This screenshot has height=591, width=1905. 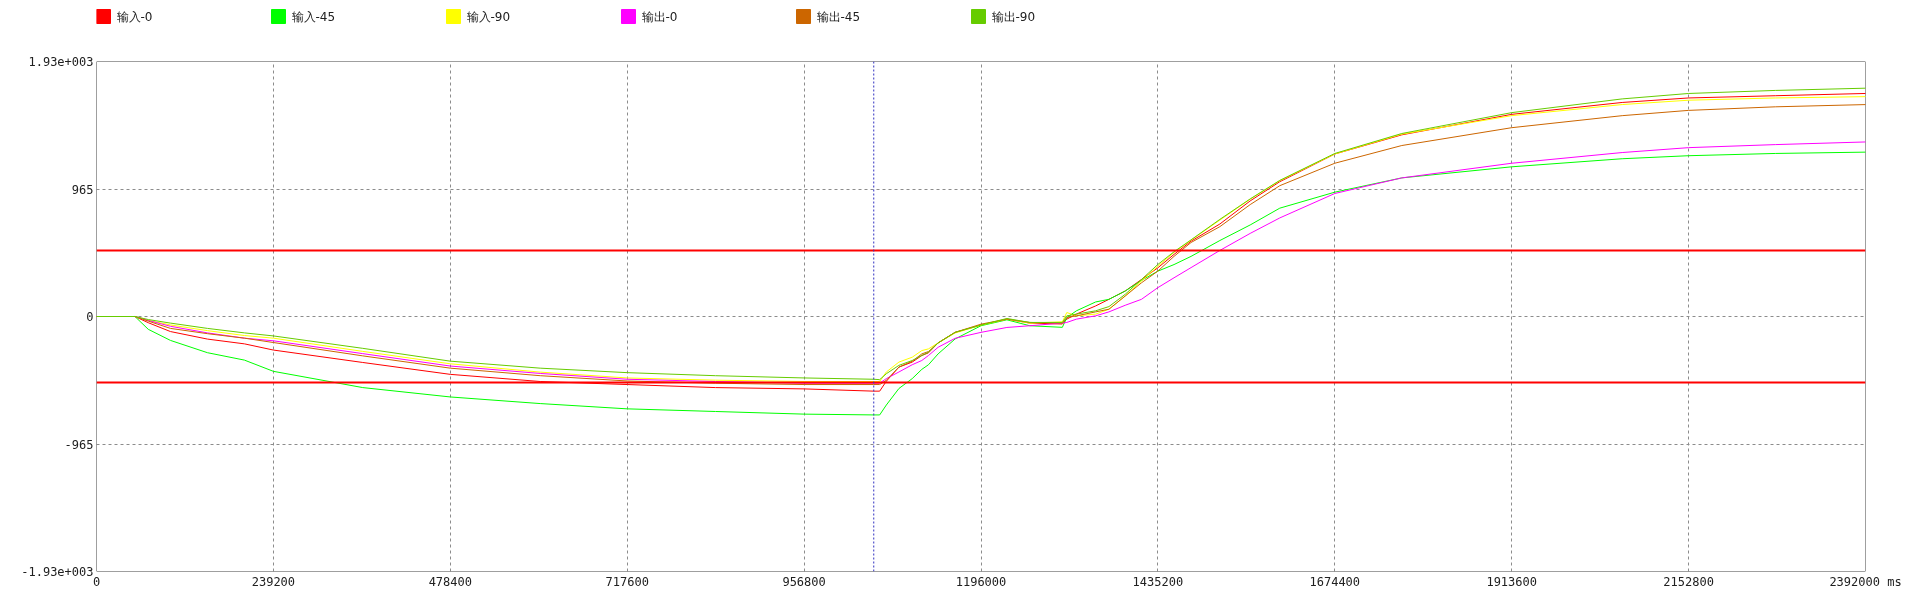 What do you see at coordinates (57, 572) in the screenshot?
I see `y-tick-label: -1.93e+003` at bounding box center [57, 572].